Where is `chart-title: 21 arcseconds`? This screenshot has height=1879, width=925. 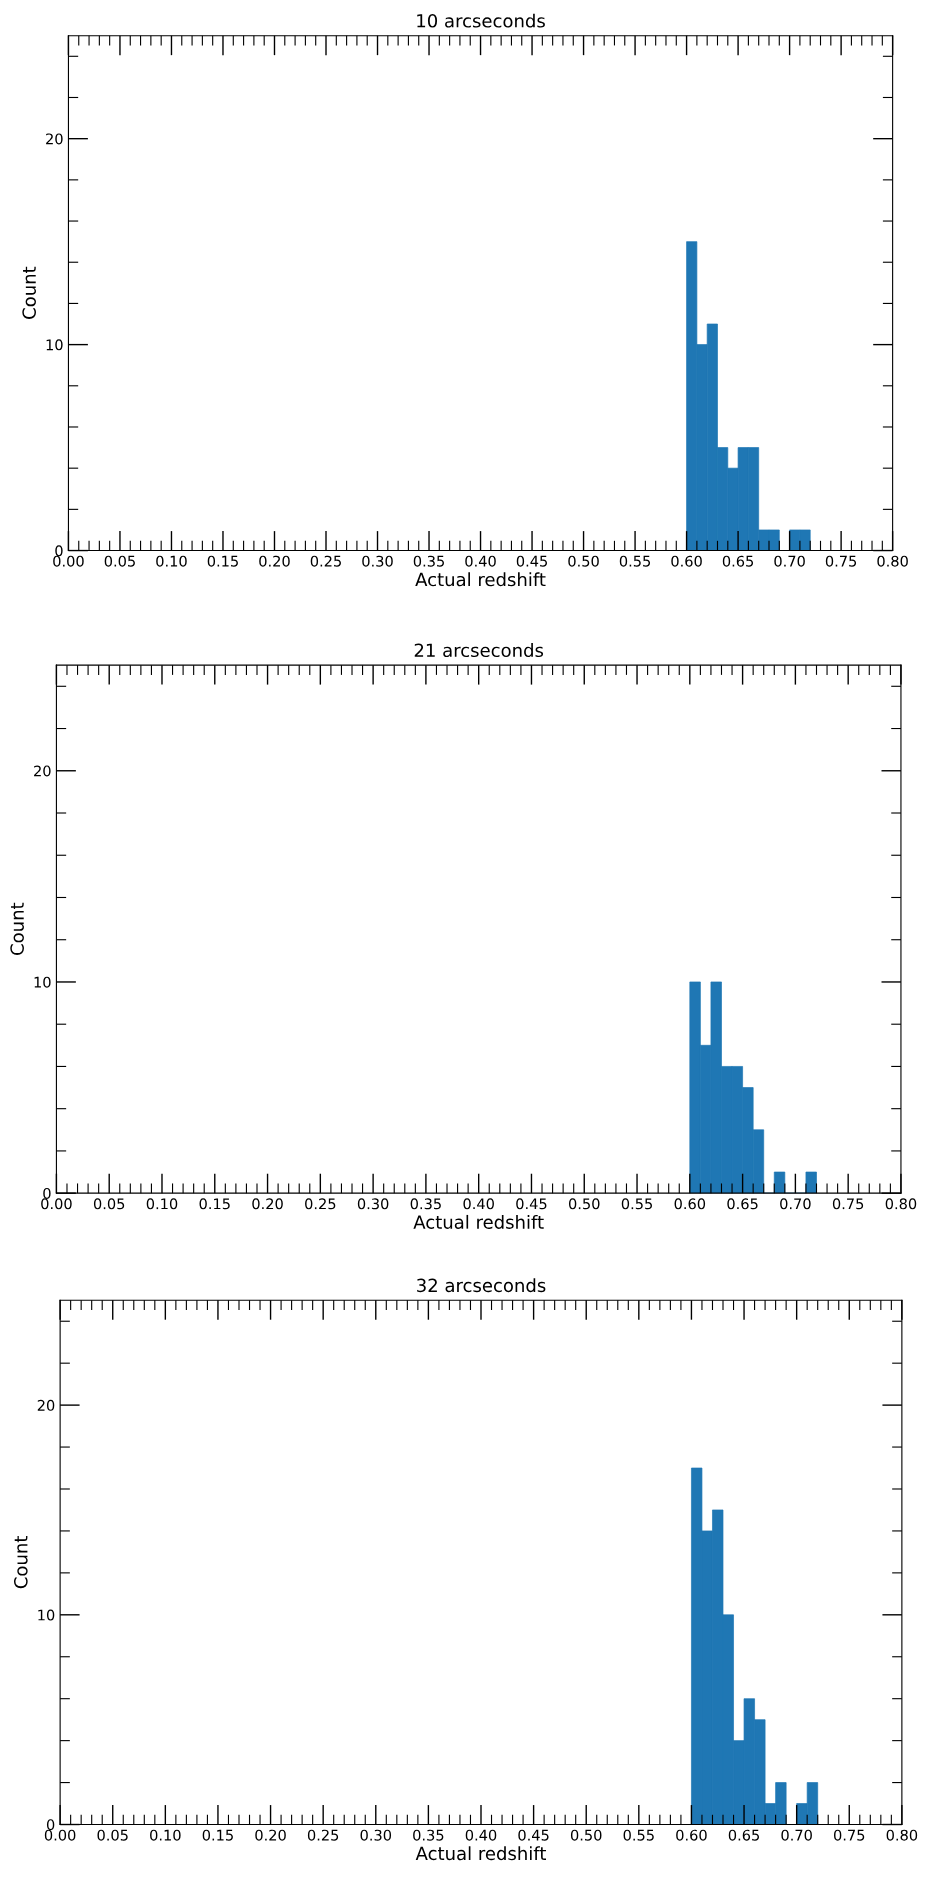 chart-title: 21 arcseconds is located at coordinates (479, 650).